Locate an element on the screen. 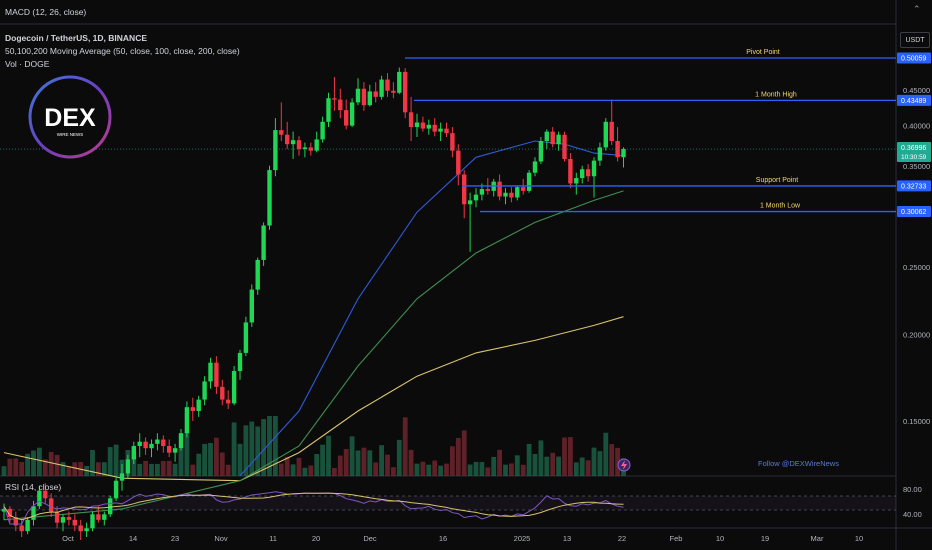 The height and width of the screenshot is (550, 932). time-tick-label: Feb is located at coordinates (676, 538).